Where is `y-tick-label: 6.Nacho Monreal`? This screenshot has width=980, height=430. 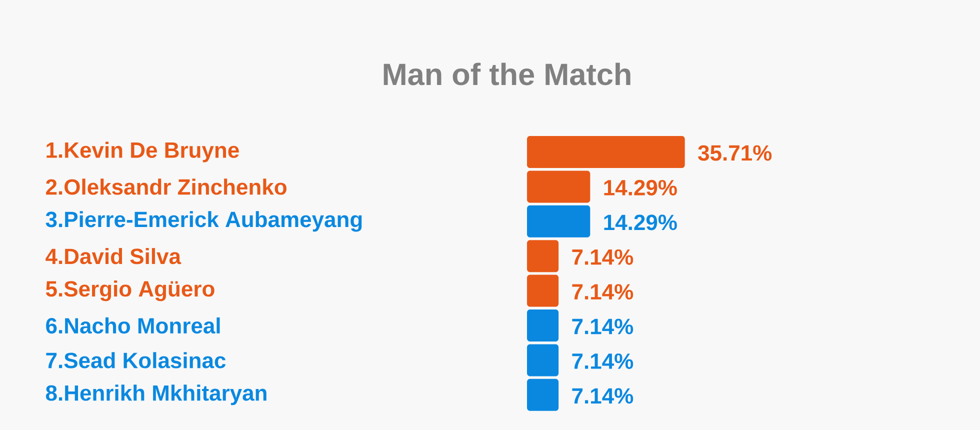
y-tick-label: 6.Nacho Monreal is located at coordinates (133, 325).